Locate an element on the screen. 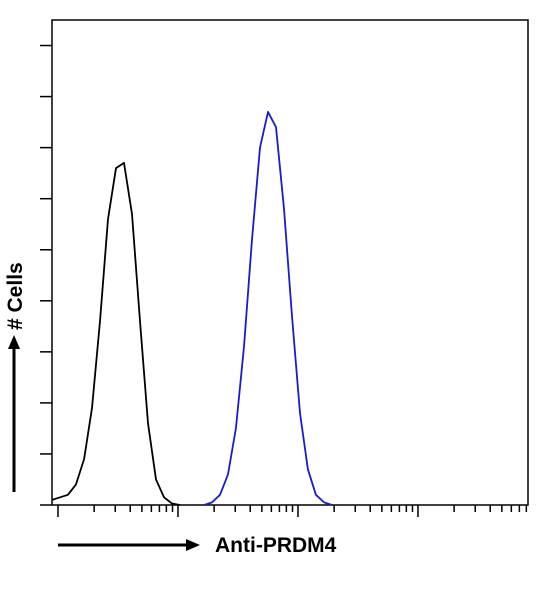 The width and height of the screenshot is (546, 599). histogram-line is located at coordinates (116, 334).